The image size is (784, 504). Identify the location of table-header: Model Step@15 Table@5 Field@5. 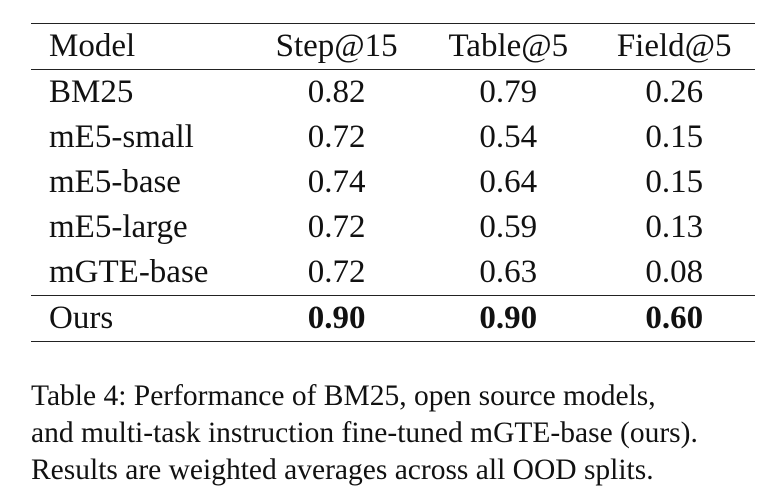
(393, 46).